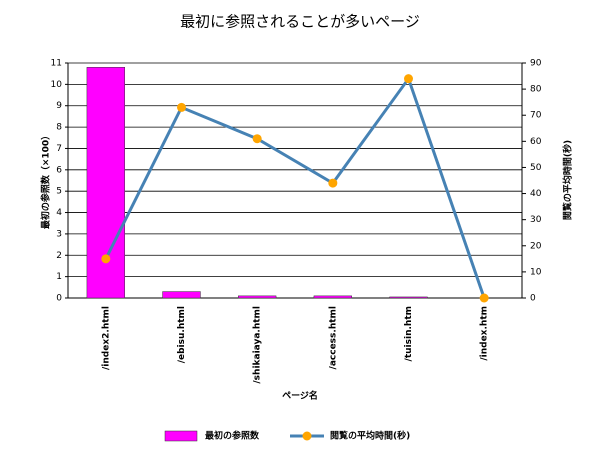  What do you see at coordinates (536, 272) in the screenshot?
I see `y2-tick-label: 10` at bounding box center [536, 272].